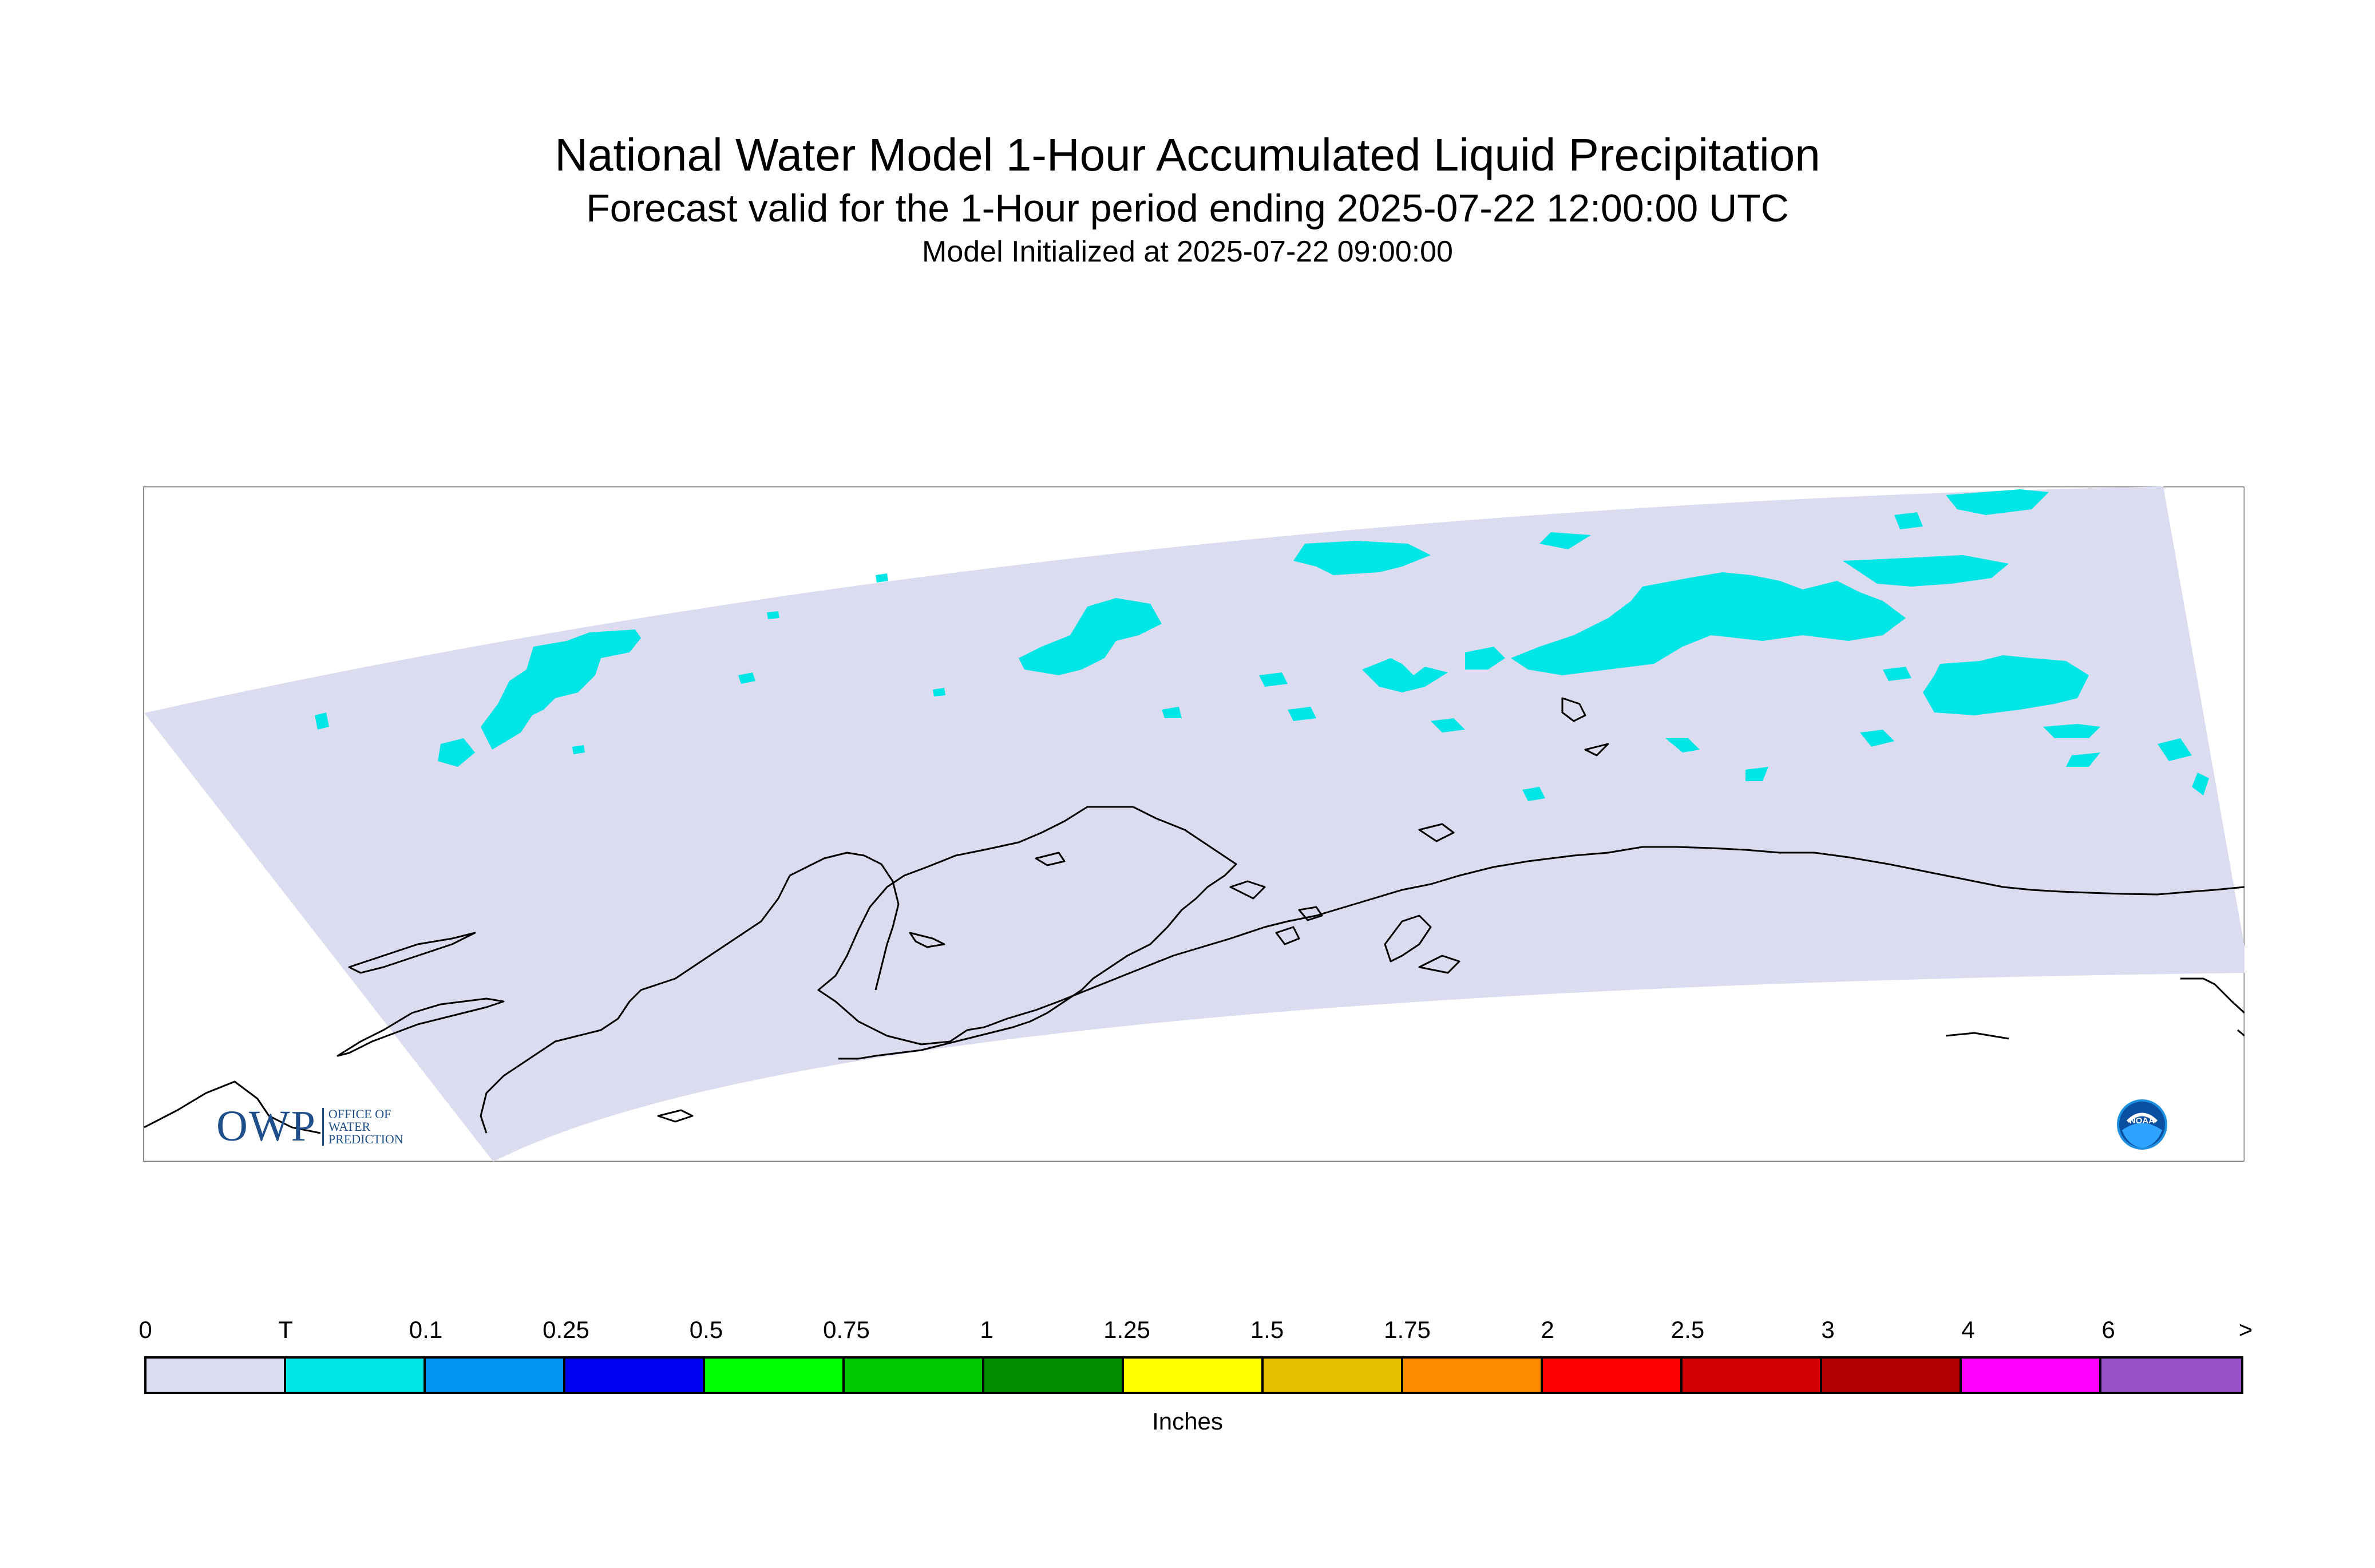 Image resolution: width=2375 pixels, height=1568 pixels. What do you see at coordinates (426, 1329) in the screenshot?
I see `tick-label: 0.1` at bounding box center [426, 1329].